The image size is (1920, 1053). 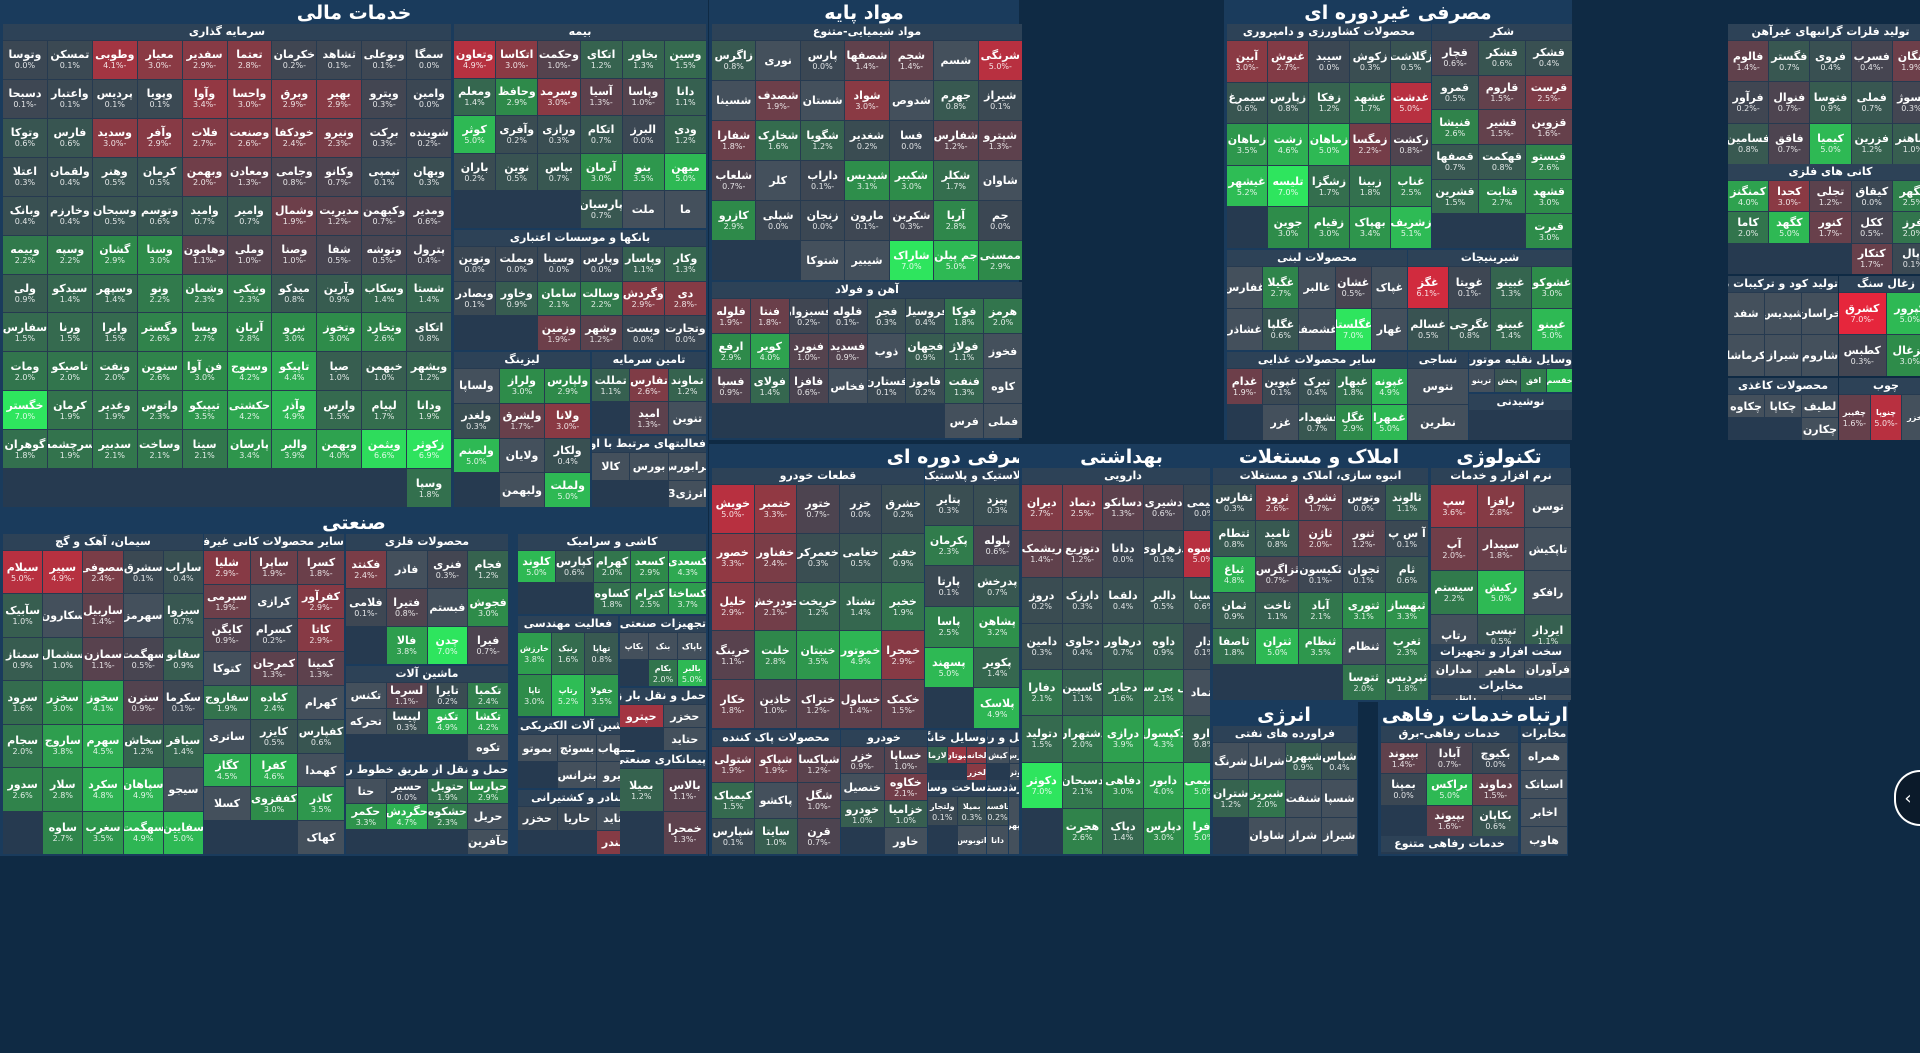 What do you see at coordinates (808, 386) in the screenshot?
I see `stock-tile: فافزا -0.6%` at bounding box center [808, 386].